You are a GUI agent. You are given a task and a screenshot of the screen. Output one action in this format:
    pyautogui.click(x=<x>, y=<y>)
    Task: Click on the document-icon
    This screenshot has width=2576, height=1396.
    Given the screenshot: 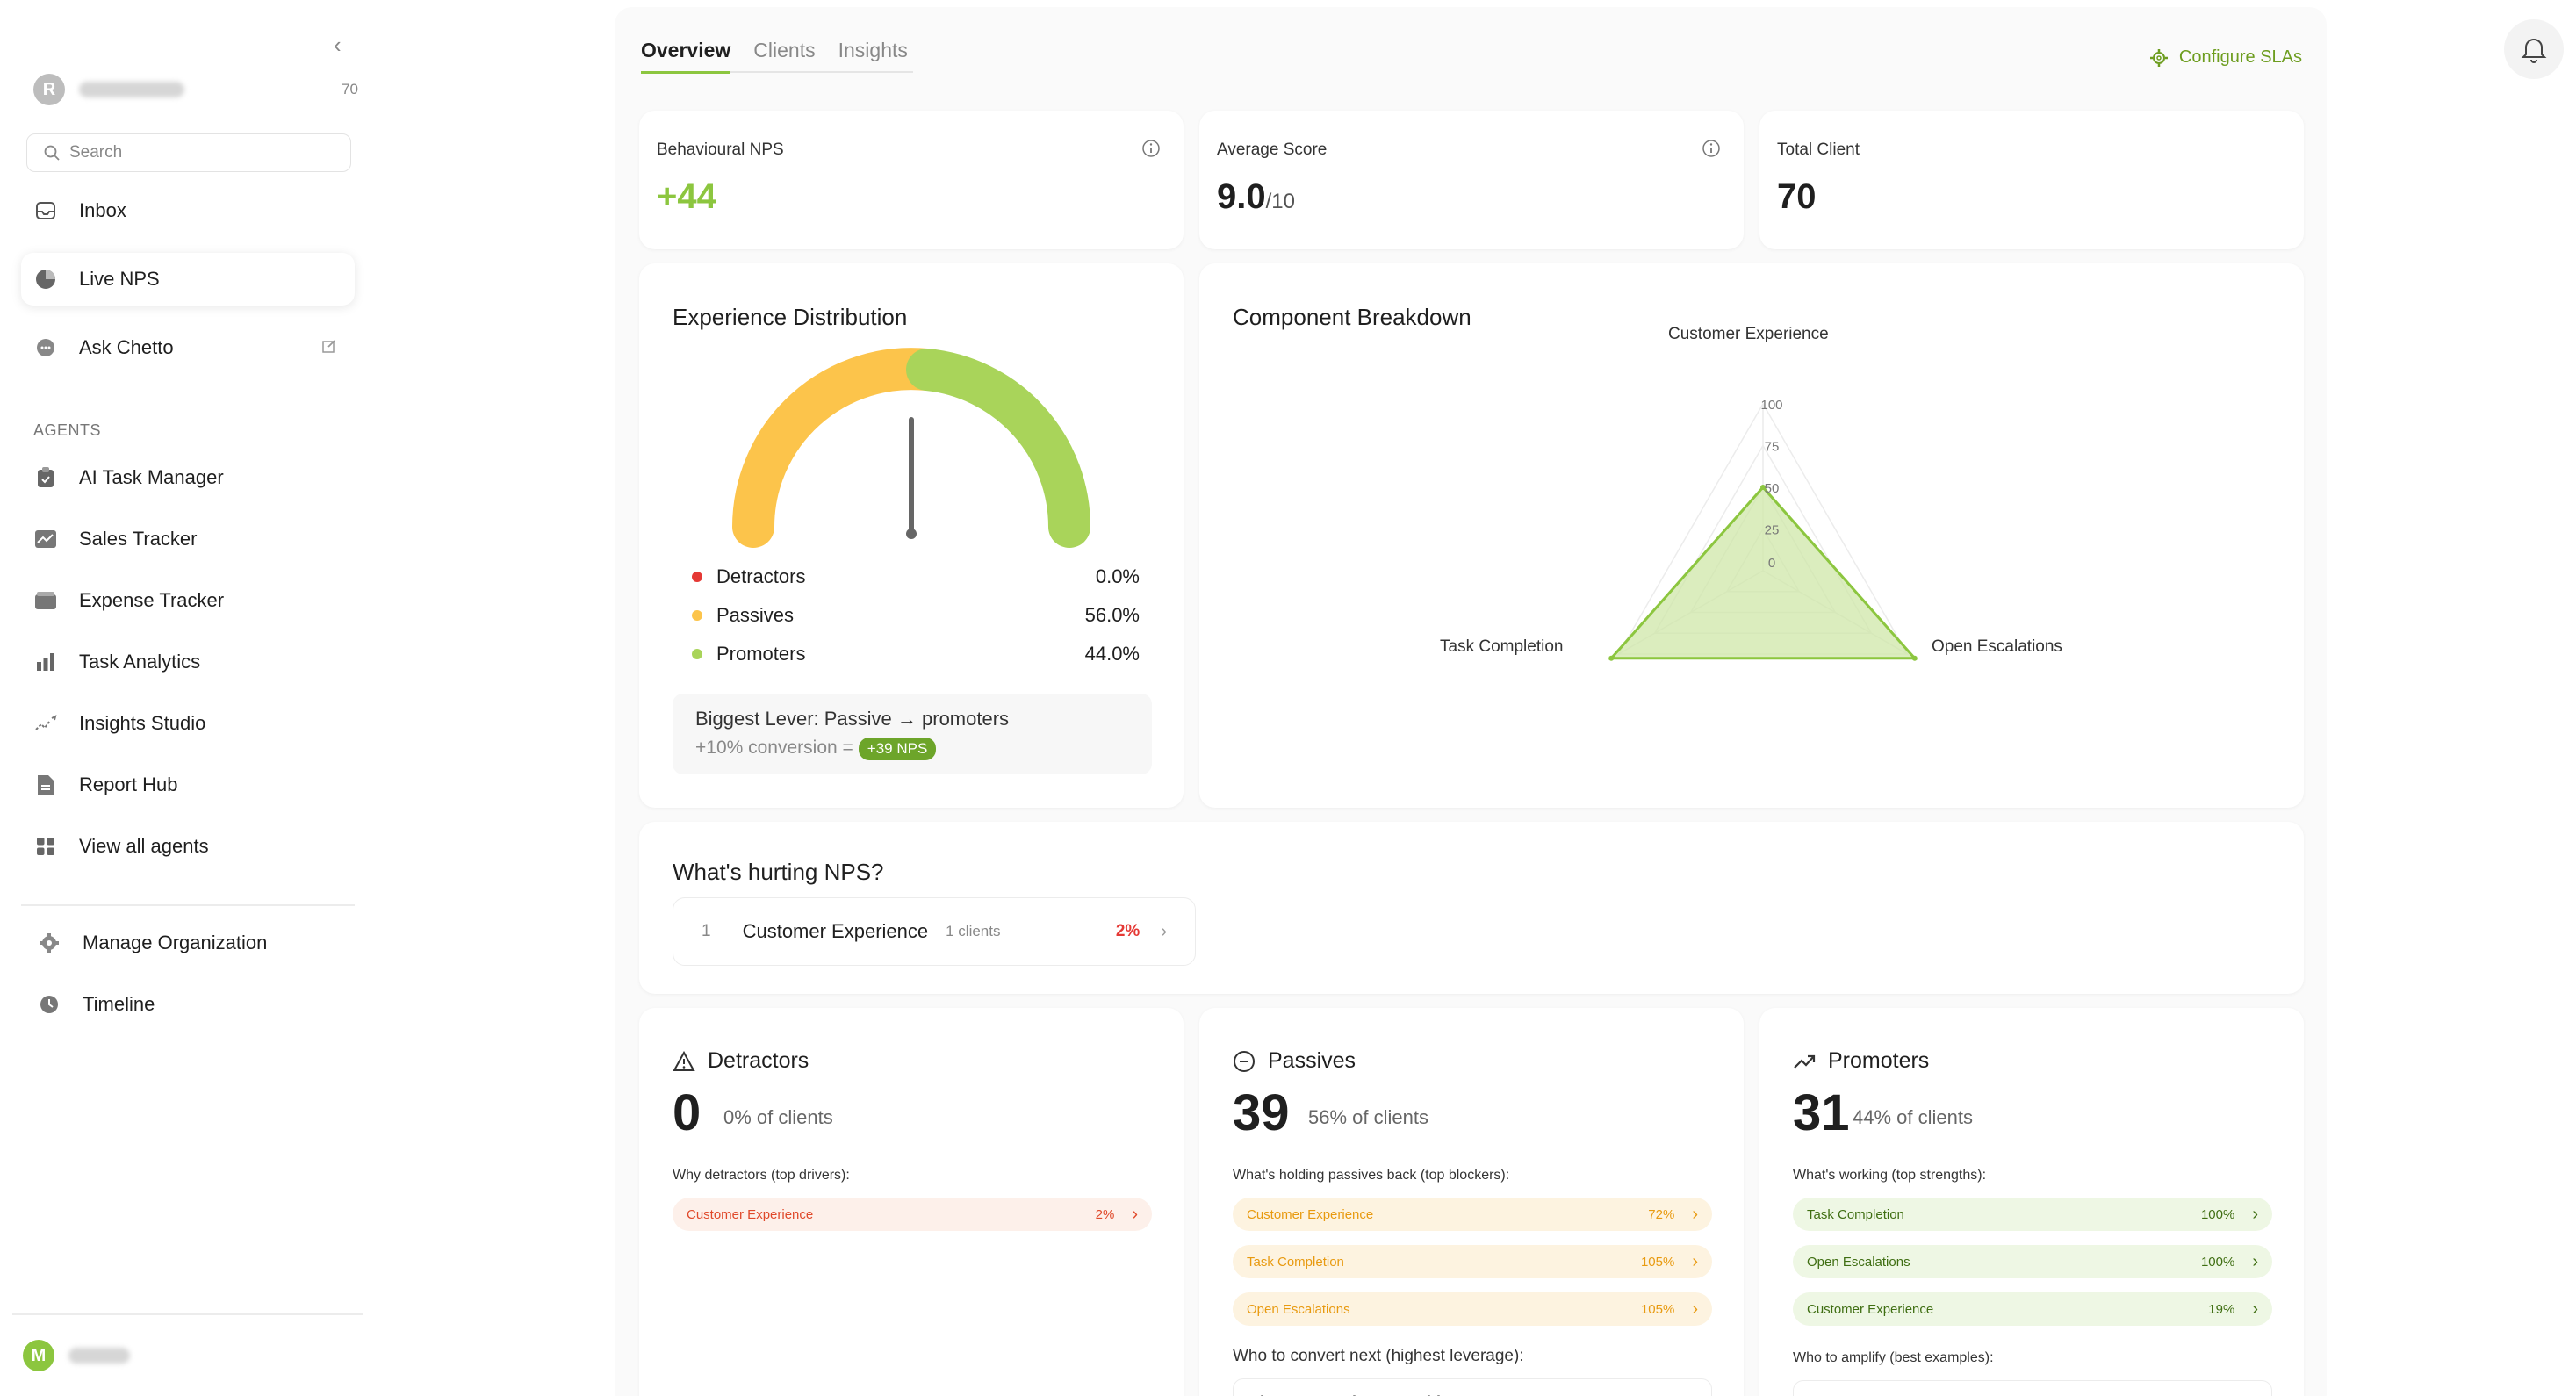 What is the action you would take?
    pyautogui.click(x=45, y=785)
    